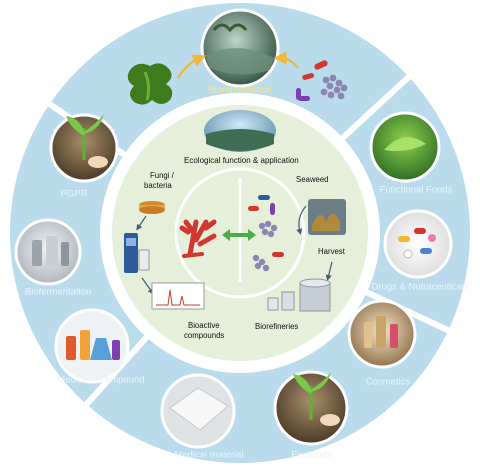  What do you see at coordinates (147, 286) in the screenshot?
I see `arrow-instrument-to-chromatogram` at bounding box center [147, 286].